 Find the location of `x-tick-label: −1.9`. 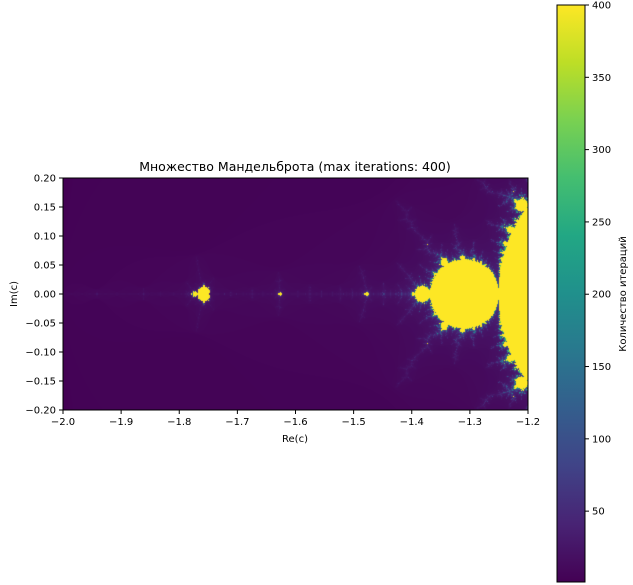

x-tick-label: −1.9 is located at coordinates (121, 422).